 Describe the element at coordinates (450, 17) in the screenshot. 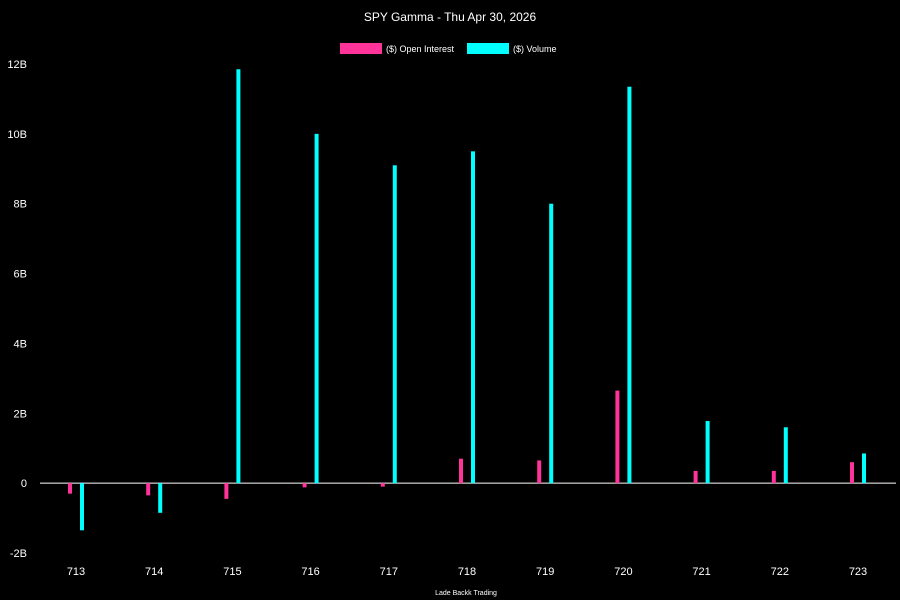

I see `chart-title: SPY Gamma - Thu Apr 30, 2026` at that location.